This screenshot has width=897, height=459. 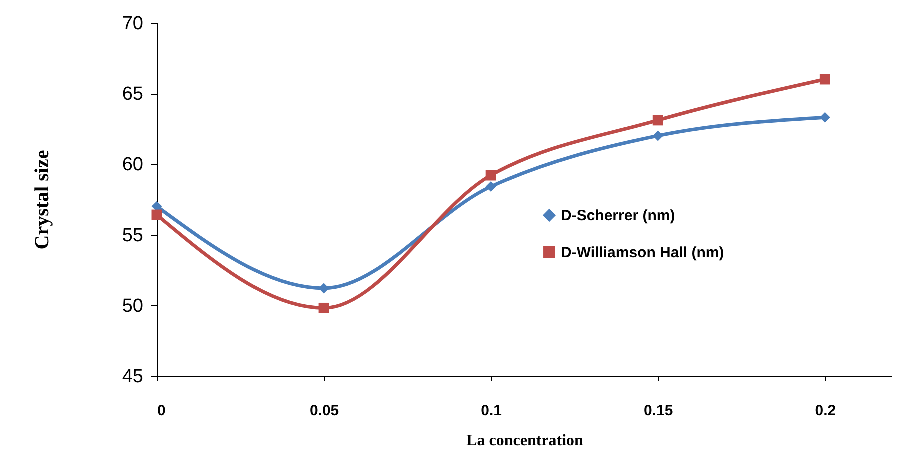 What do you see at coordinates (642, 253) in the screenshot?
I see `legend-label: D-Williamson Hall (nm)` at bounding box center [642, 253].